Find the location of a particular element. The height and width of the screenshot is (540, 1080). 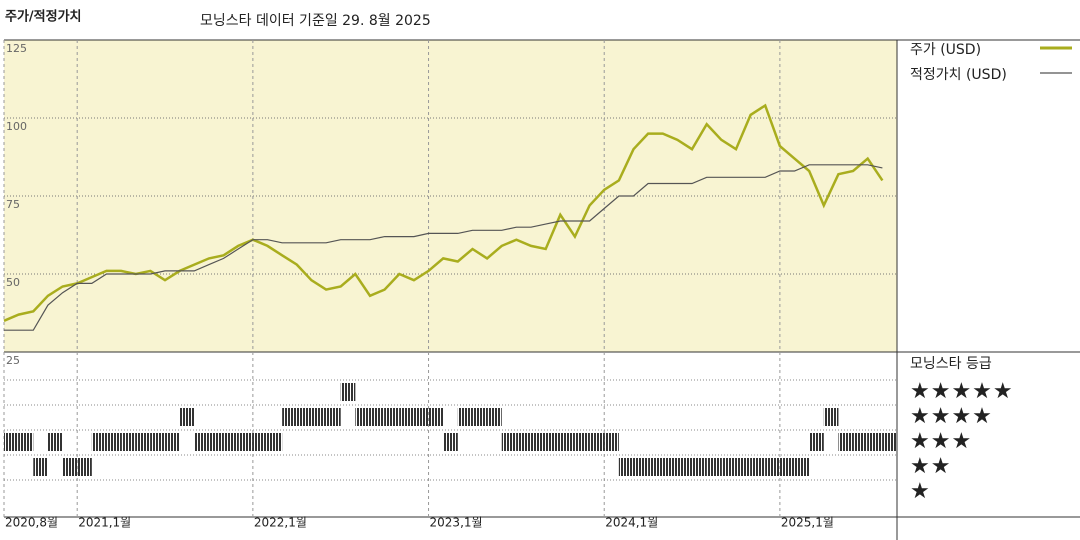

x-tick-label: 2023,1월 is located at coordinates (456, 523).